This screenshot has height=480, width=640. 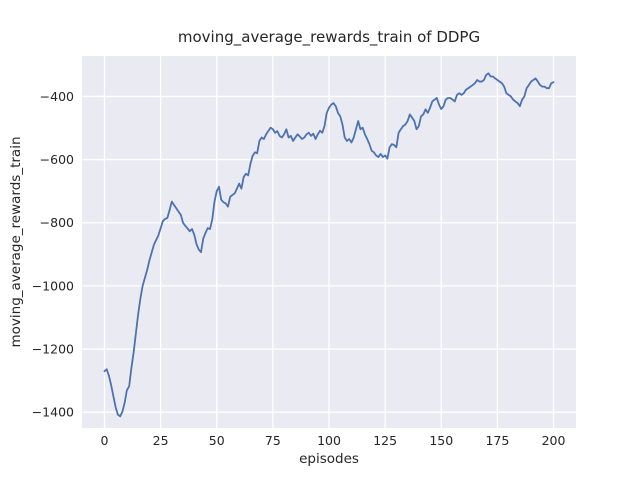 I want to click on x-tick-label: 0, so click(x=104, y=440).